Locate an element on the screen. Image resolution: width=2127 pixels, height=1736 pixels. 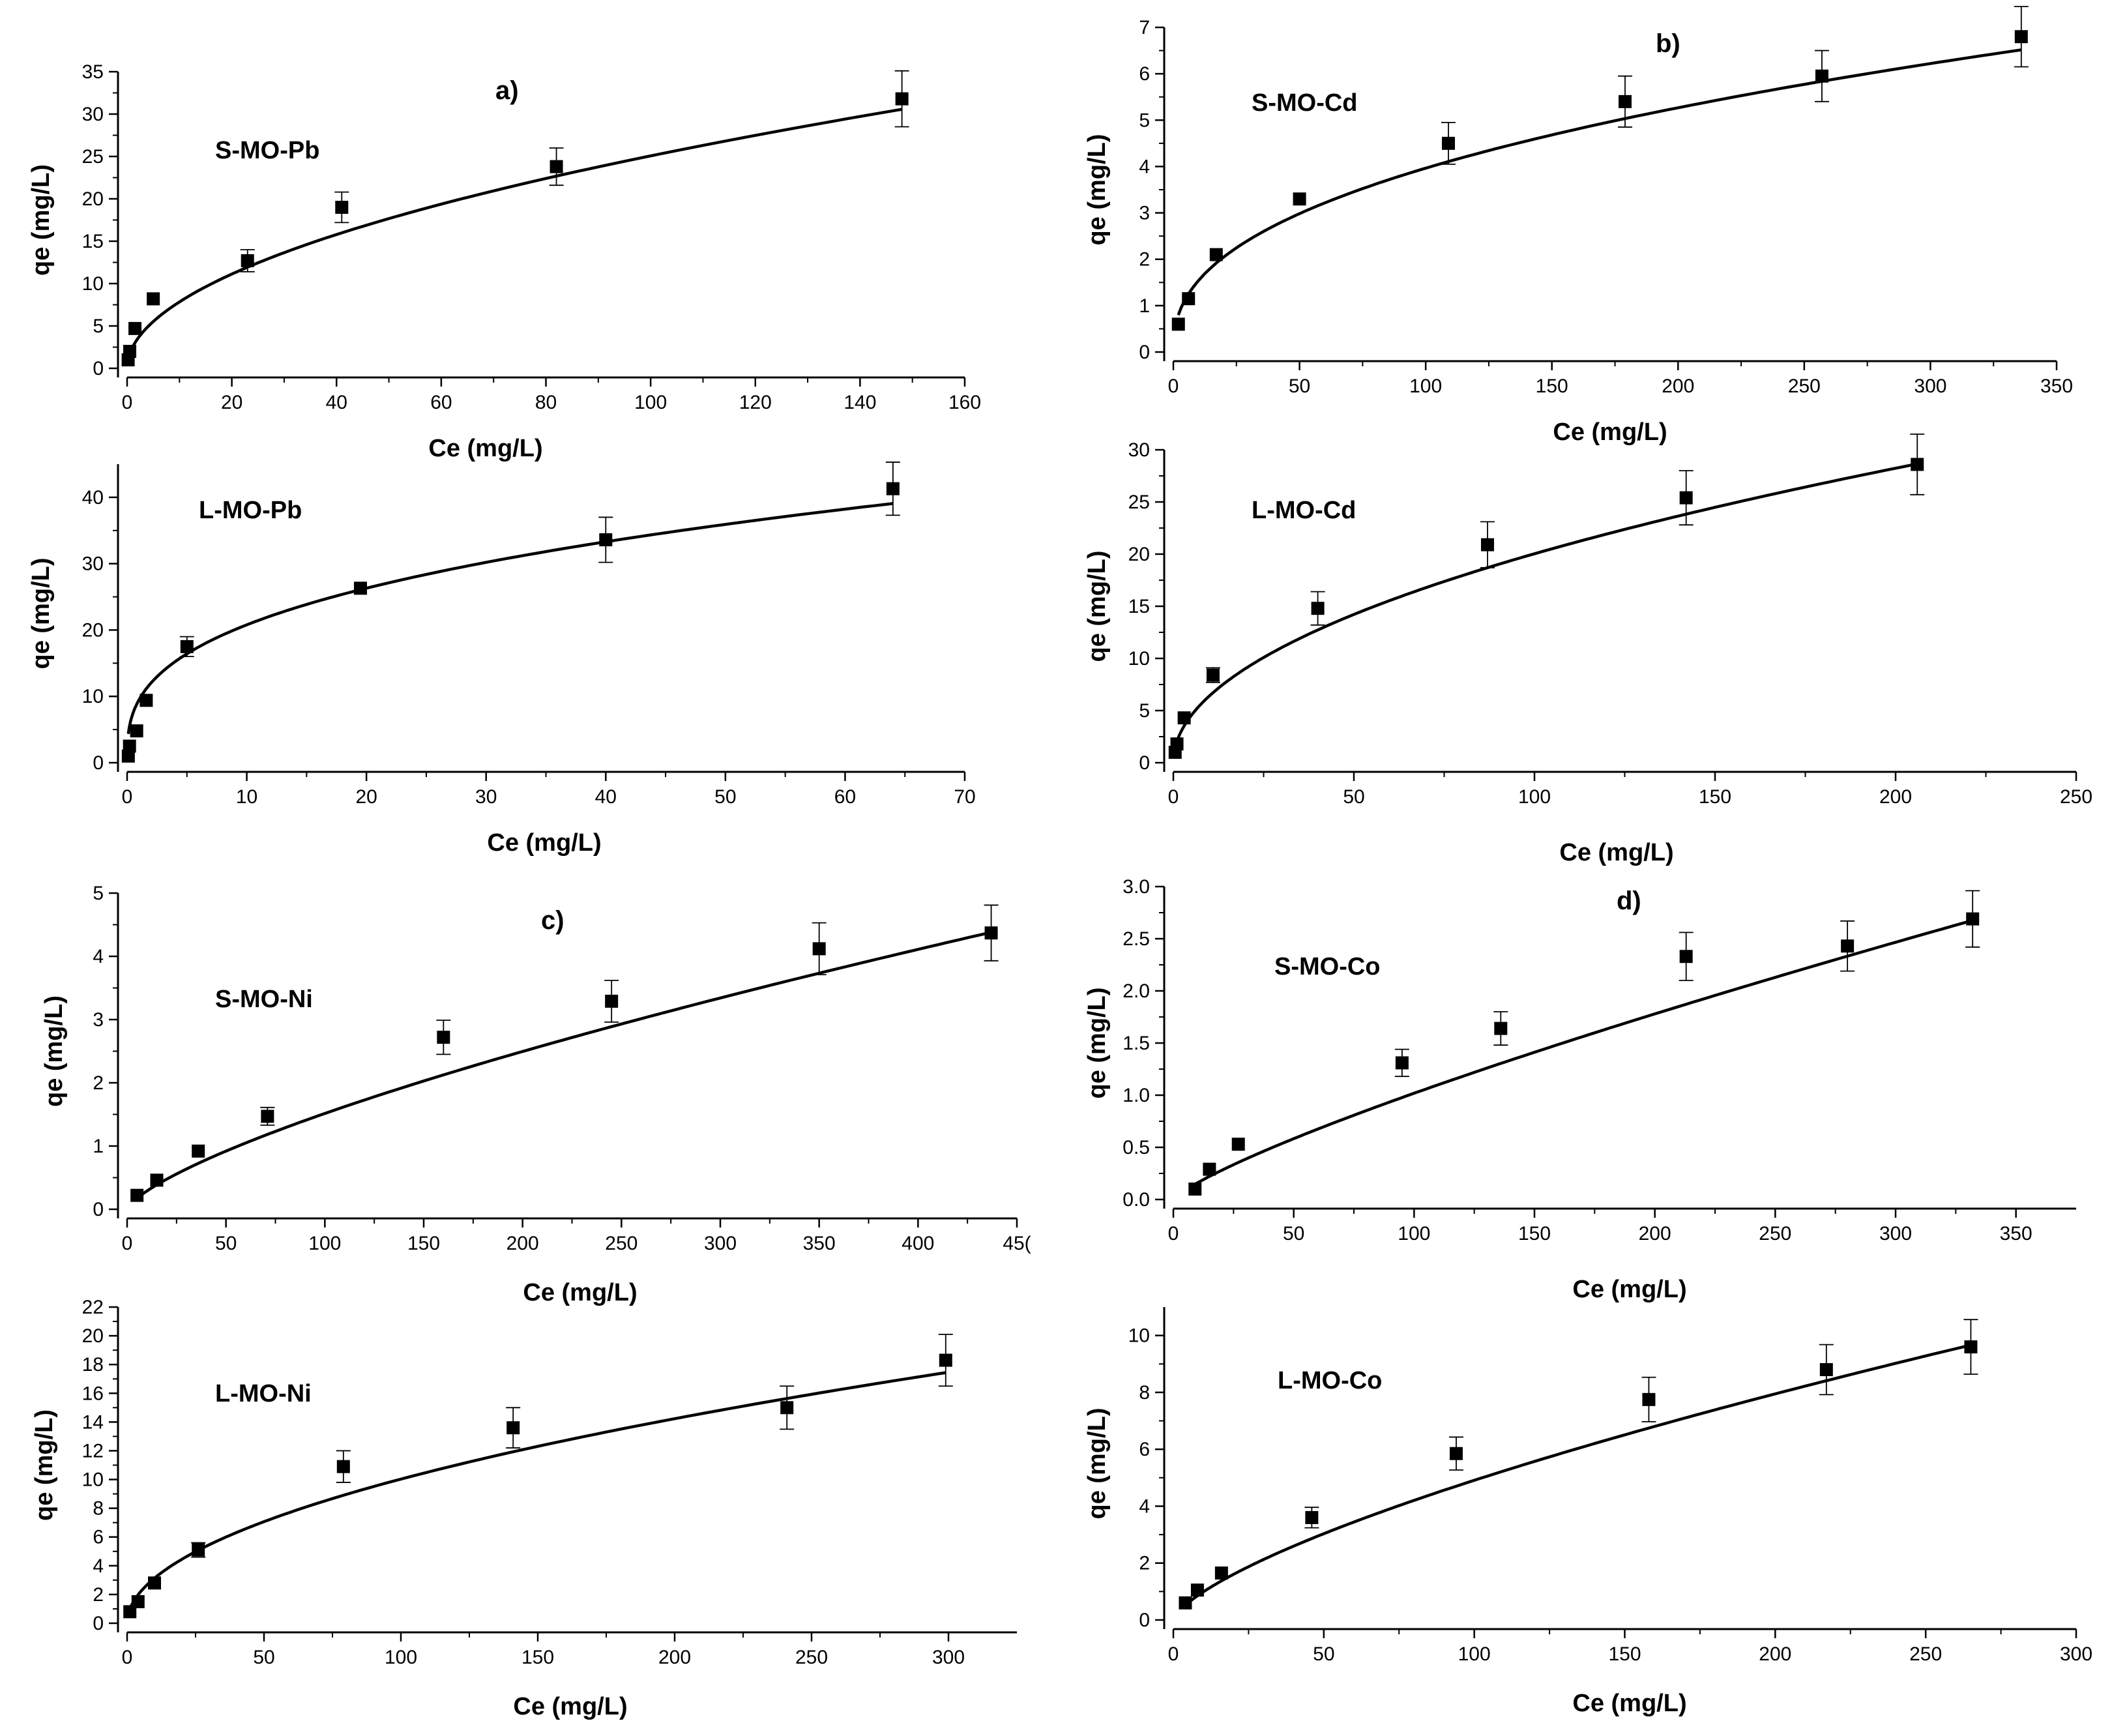
y-tick-label: 30 is located at coordinates (93, 114).